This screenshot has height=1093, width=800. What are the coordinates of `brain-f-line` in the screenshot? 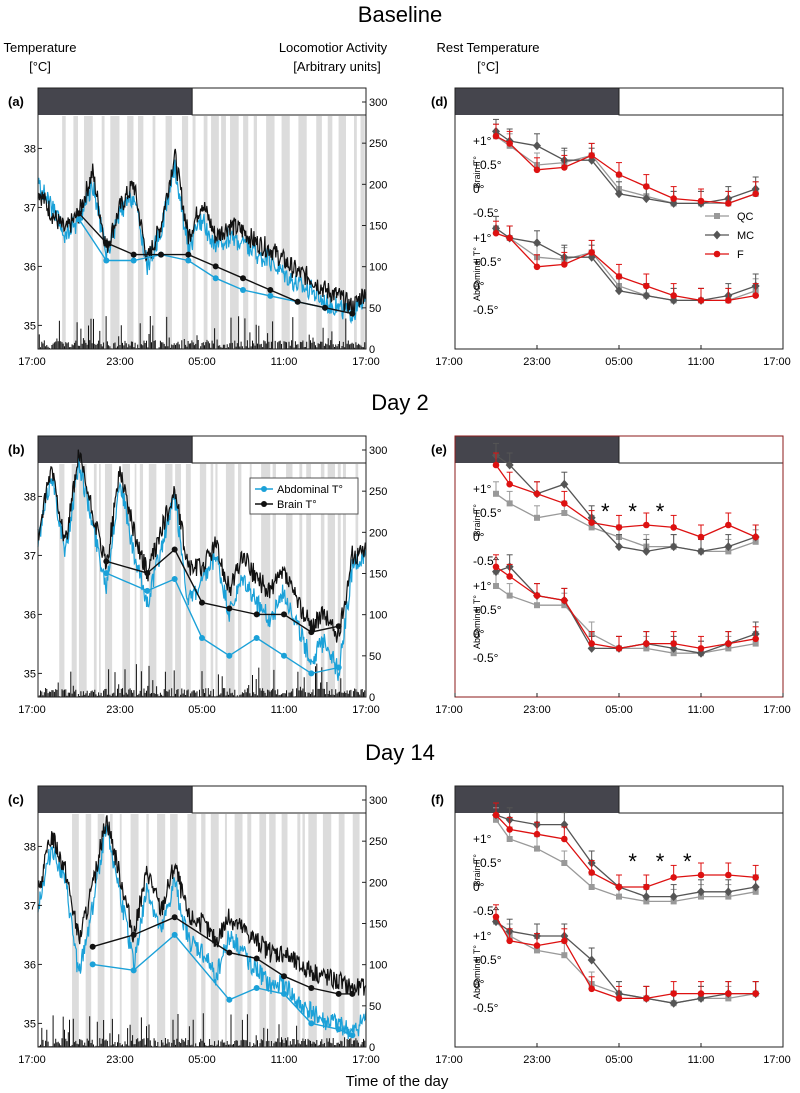 It's located at (625, 501).